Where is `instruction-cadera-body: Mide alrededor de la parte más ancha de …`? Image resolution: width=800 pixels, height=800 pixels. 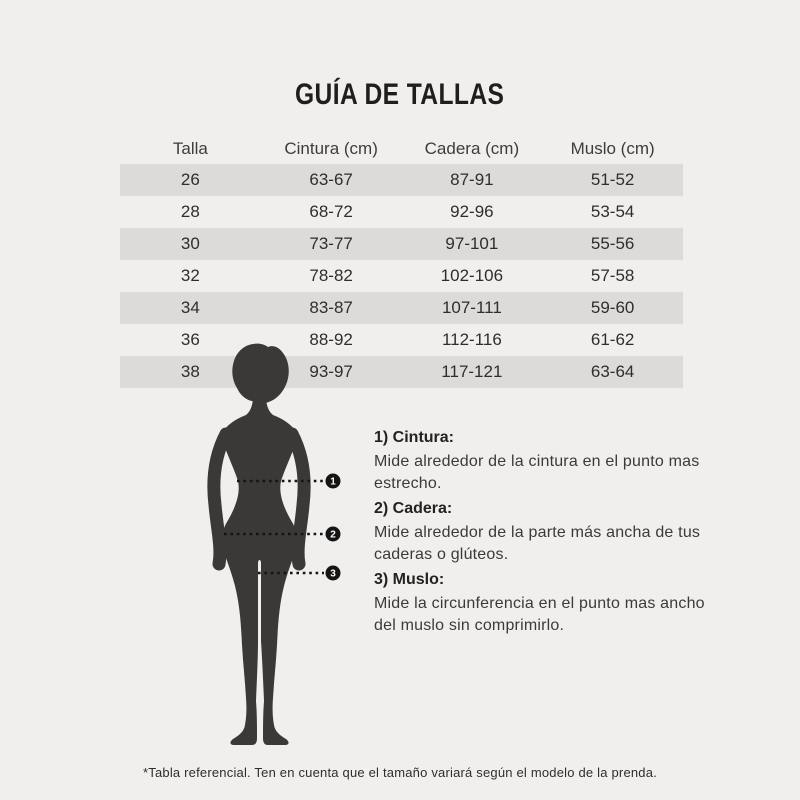
instruction-cadera-body: Mide alrededor de la parte más ancha de … is located at coordinates (537, 543).